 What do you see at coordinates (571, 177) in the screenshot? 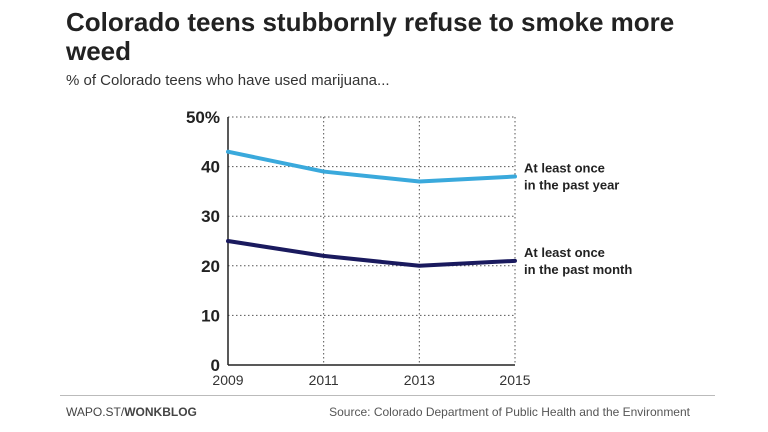
I see `series-label: At least once in the past year` at bounding box center [571, 177].